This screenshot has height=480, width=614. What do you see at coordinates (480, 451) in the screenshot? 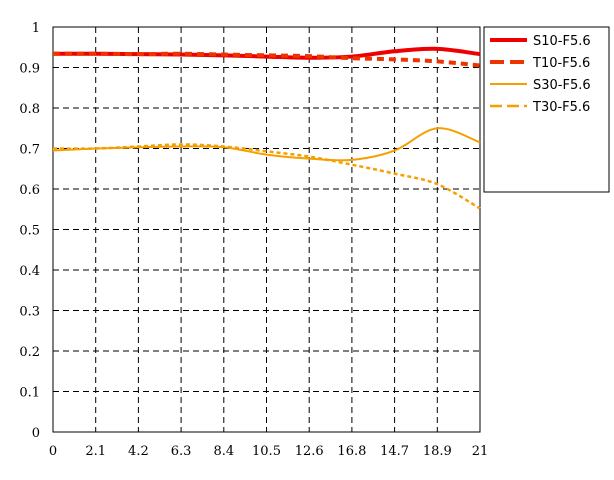
I see `x-tick-label: 21` at bounding box center [480, 451].